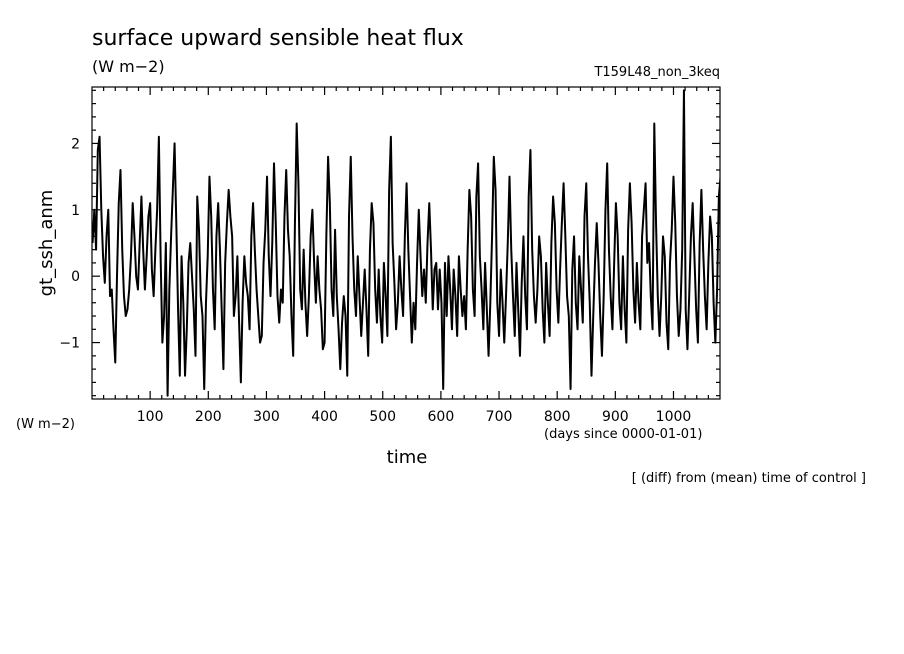  What do you see at coordinates (557, 417) in the screenshot?
I see `x-tick-label: 800` at bounding box center [557, 417].